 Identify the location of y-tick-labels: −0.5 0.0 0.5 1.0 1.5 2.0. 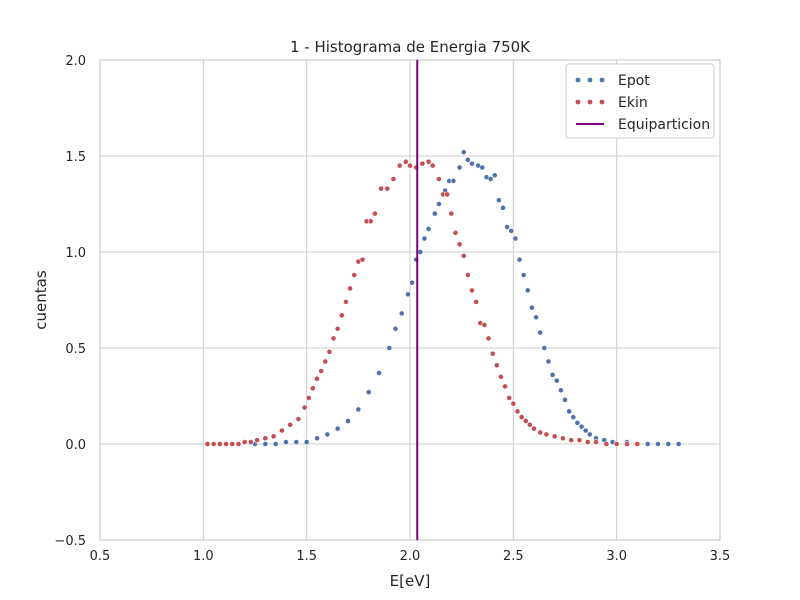
(70, 301).